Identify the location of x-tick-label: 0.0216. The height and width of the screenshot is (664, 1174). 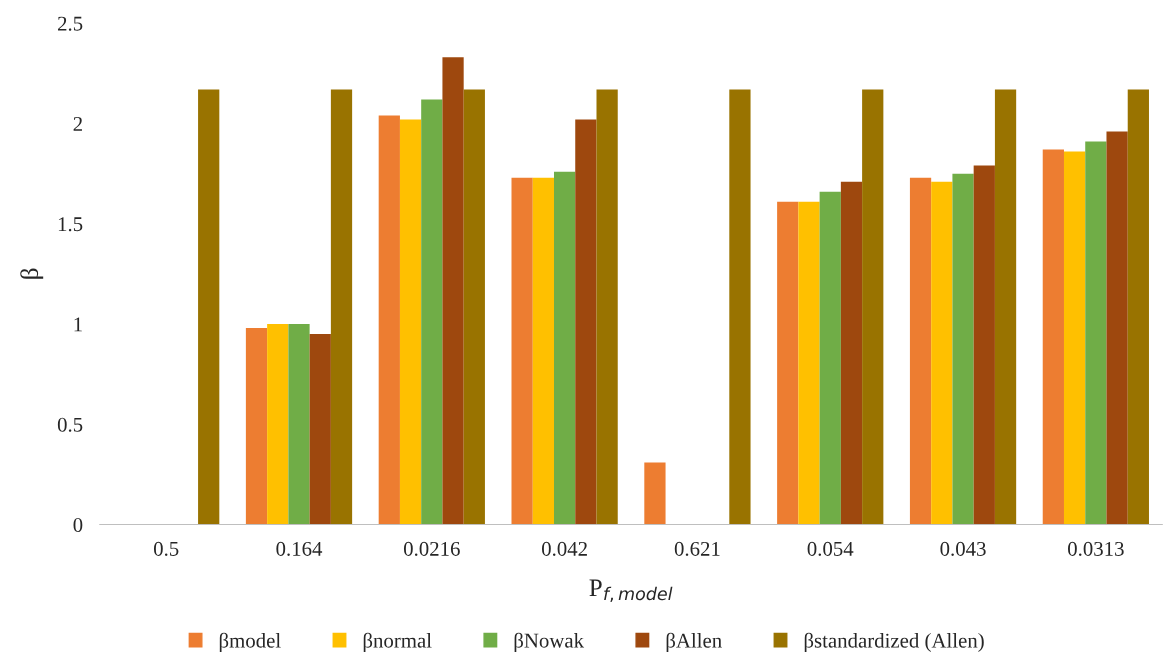
(431, 548).